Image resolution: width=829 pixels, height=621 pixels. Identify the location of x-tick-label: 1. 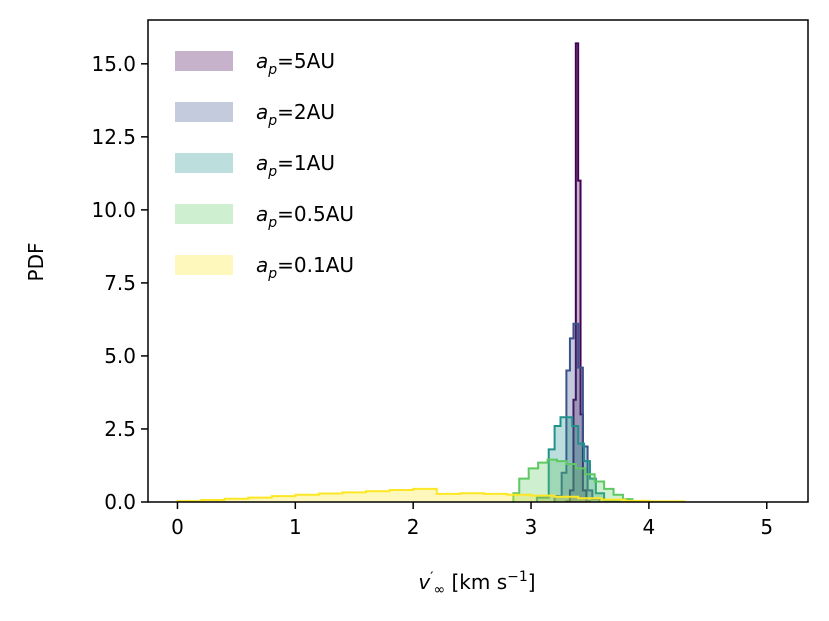
(295, 527).